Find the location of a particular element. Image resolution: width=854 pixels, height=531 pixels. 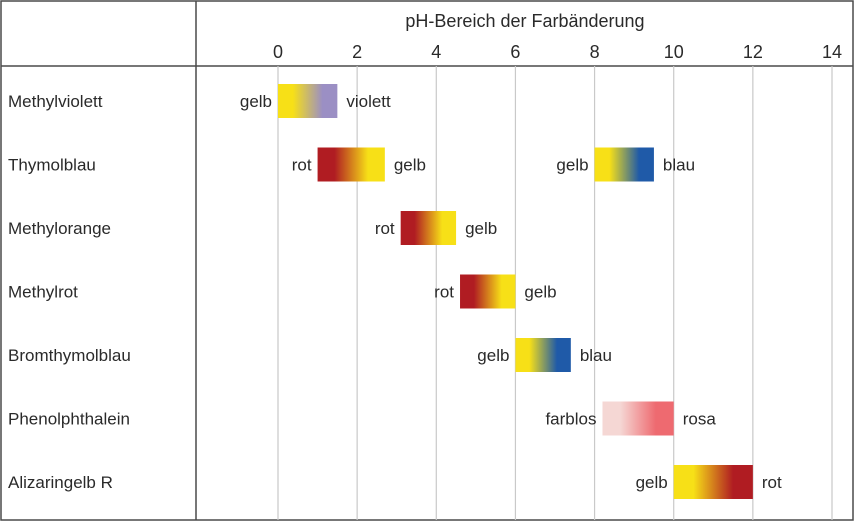

indicator-row: Thymolblau rot gelb gelb blau is located at coordinates (351, 164).